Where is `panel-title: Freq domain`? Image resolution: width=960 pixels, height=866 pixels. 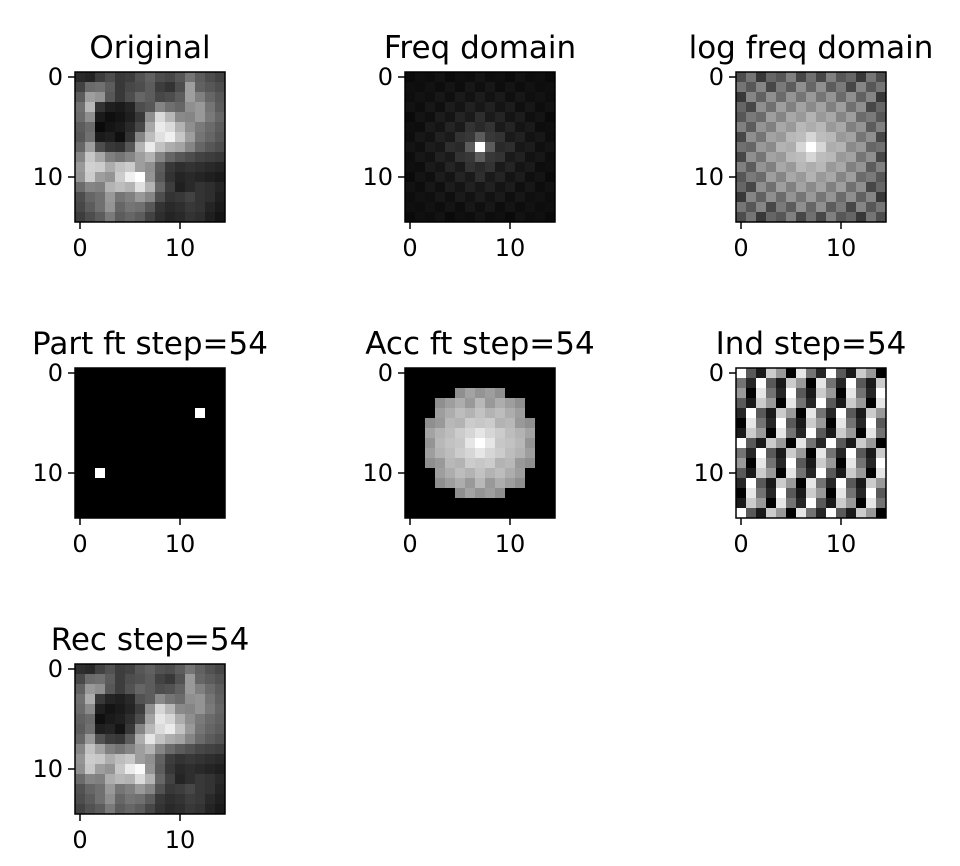
panel-title: Freq domain is located at coordinates (480, 48).